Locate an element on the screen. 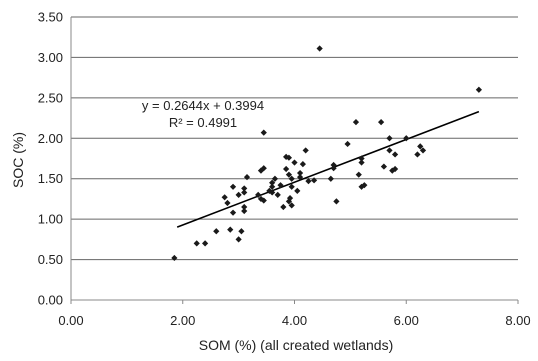 The height and width of the screenshot is (361, 538). trendline-r-squared: R² = 0.4991 is located at coordinates (203, 122).